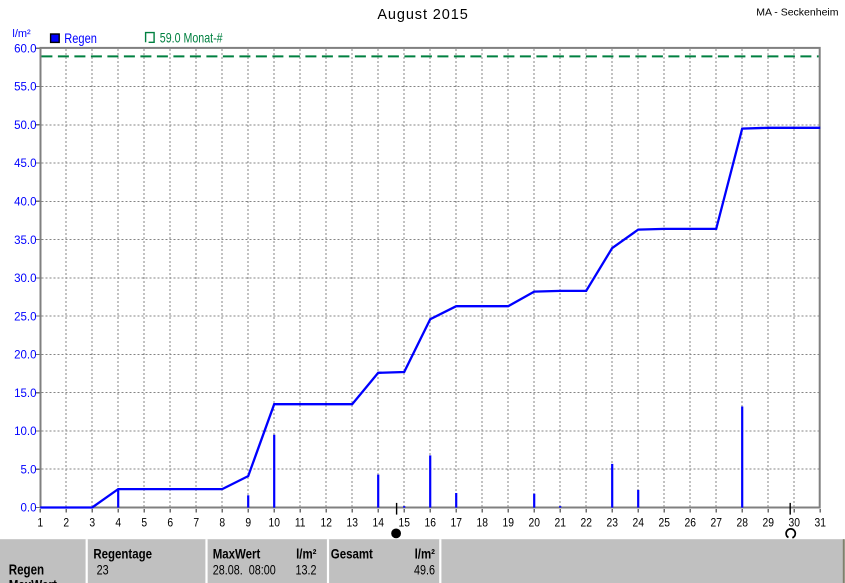 The height and width of the screenshot is (583, 845). I want to click on svg-text: 30, so click(793, 523).